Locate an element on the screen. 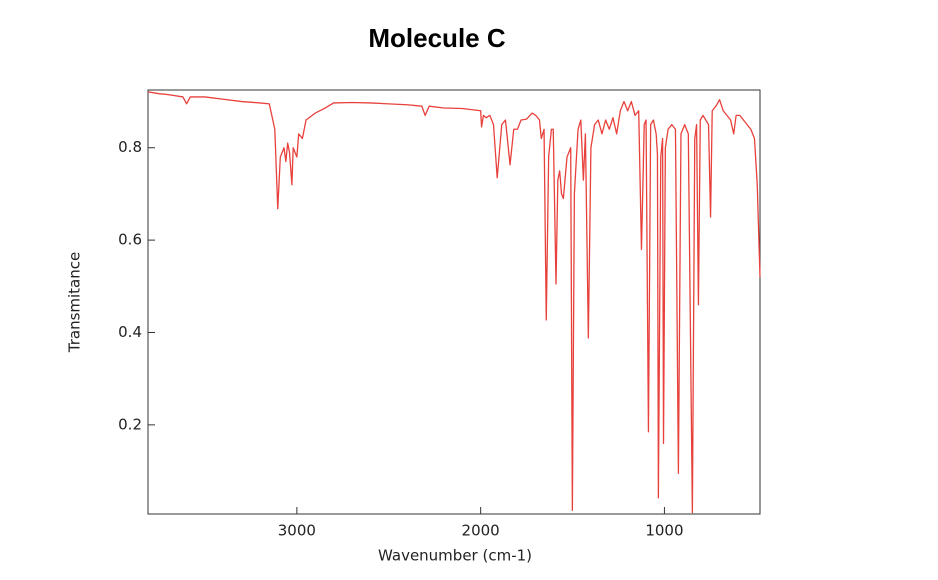 The height and width of the screenshot is (580, 938). y-tick-label: 0.8 is located at coordinates (130, 147).